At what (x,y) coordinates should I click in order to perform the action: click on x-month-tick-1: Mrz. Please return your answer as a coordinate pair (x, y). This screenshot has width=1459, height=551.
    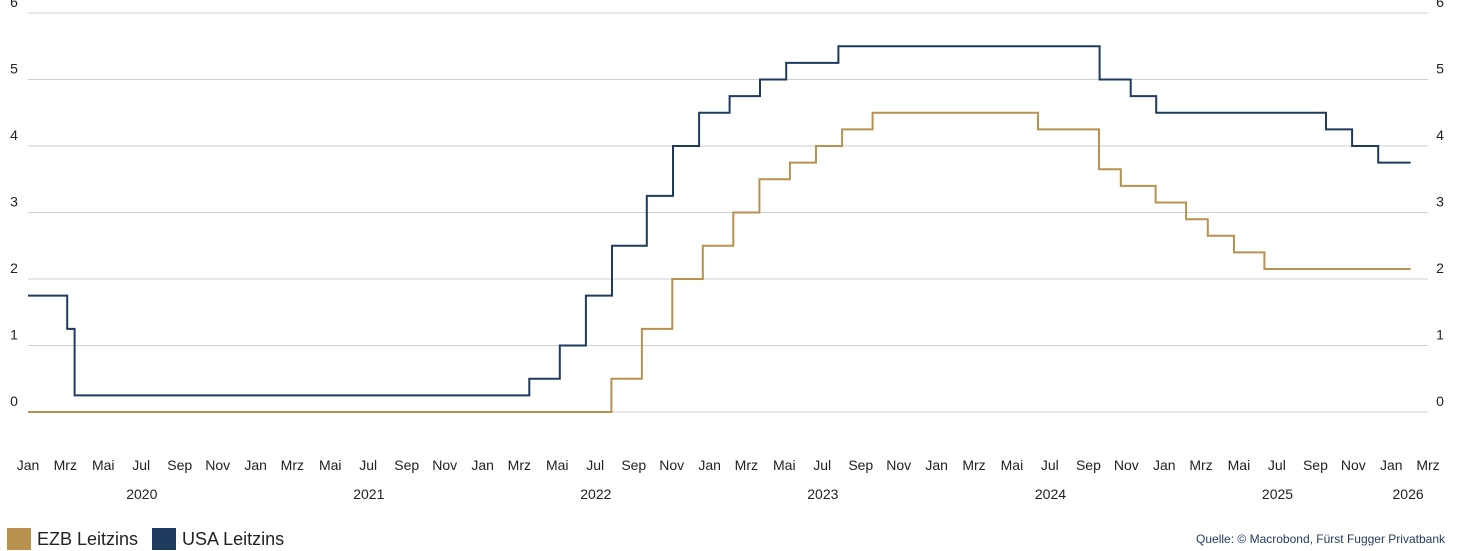
    Looking at the image, I should click on (65, 465).